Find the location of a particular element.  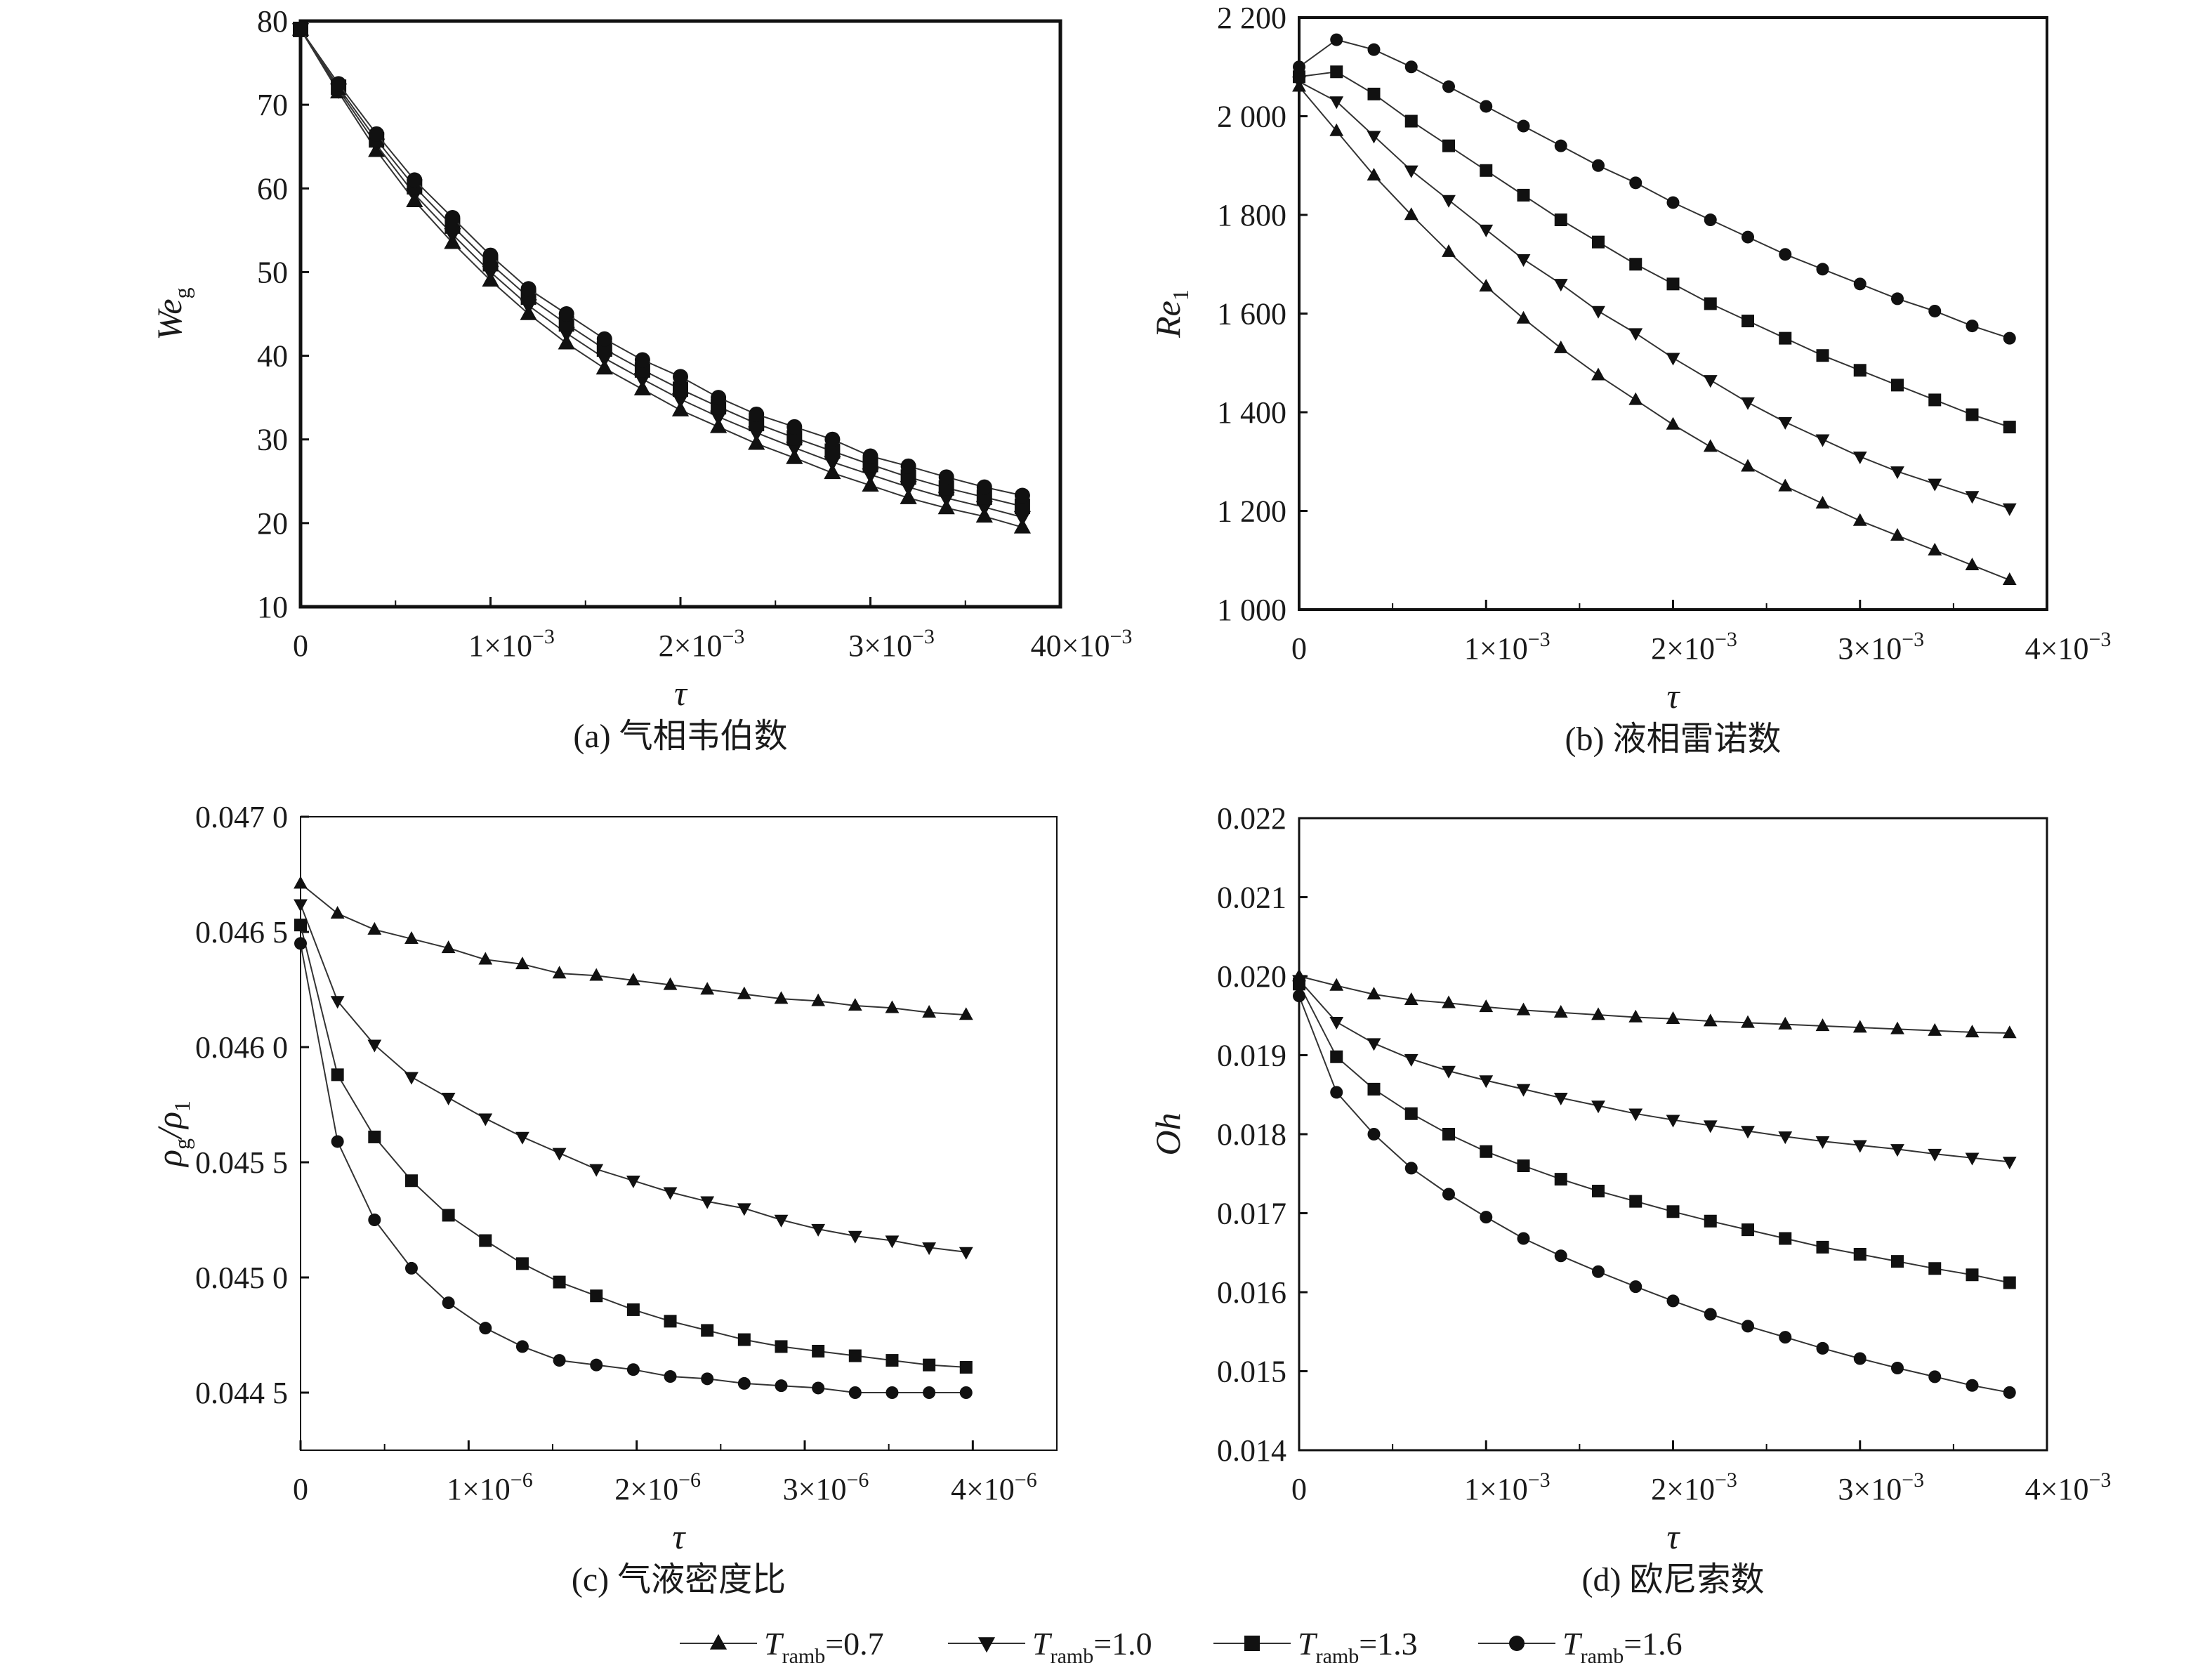

panel-caption: (b) 液相雷诺数 is located at coordinates (1673, 739).